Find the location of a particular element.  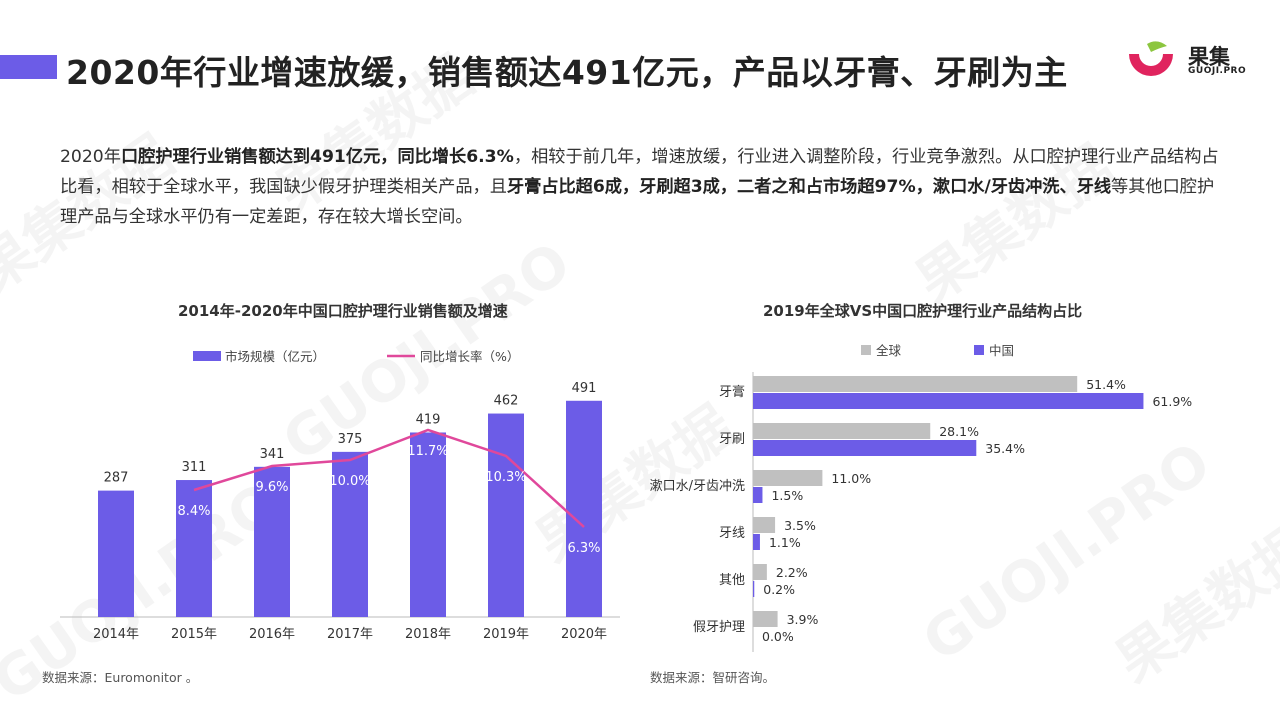

legend-swatch-china is located at coordinates (979, 350).